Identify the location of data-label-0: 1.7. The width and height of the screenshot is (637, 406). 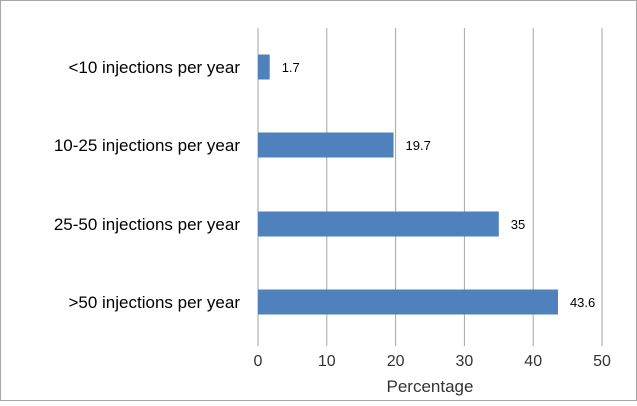
(291, 67).